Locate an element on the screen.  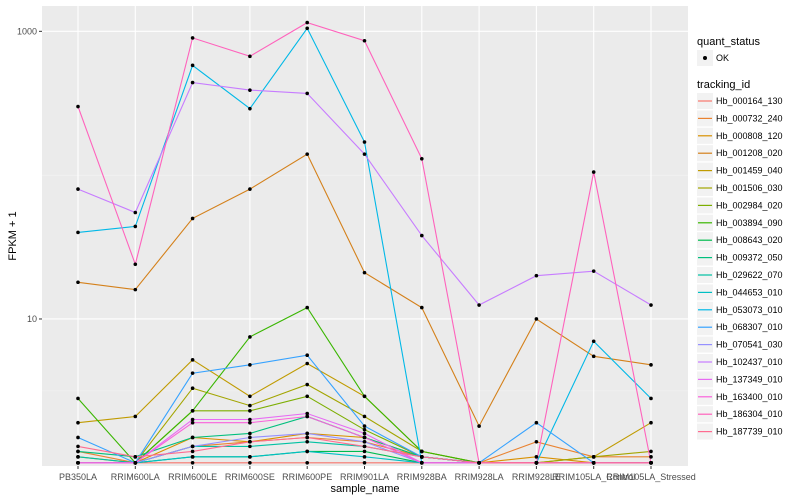
y-tick-label: 10 is located at coordinates (32, 319).